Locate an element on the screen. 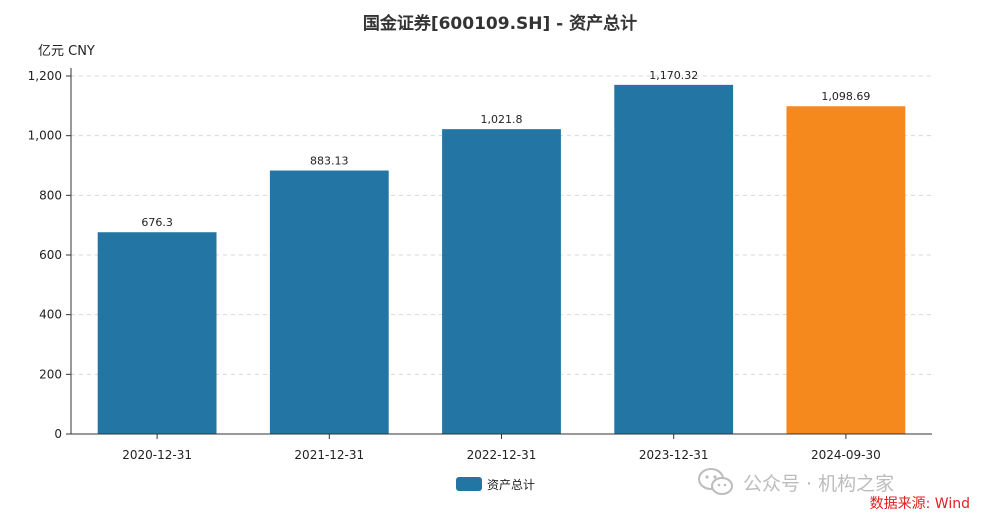 The image size is (1000, 522). data-label: 1,021.8 is located at coordinates (502, 119).